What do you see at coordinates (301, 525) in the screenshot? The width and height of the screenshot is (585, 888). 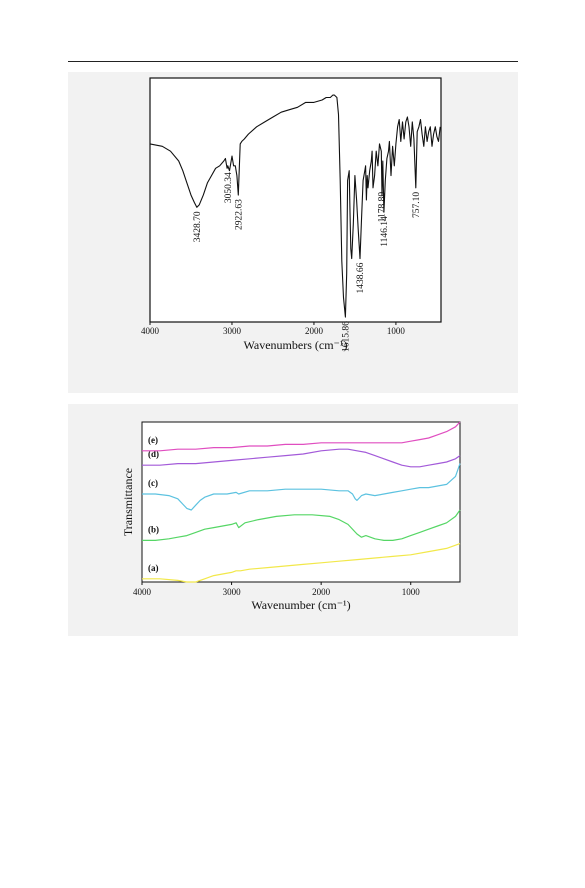 I see `series-line-b` at bounding box center [301, 525].